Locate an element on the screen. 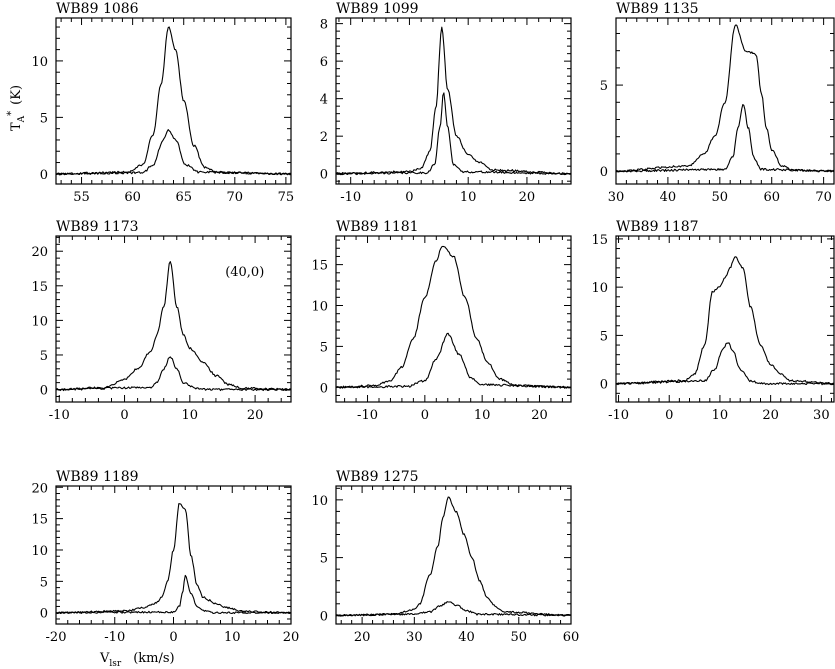  x-tick-label: 75 is located at coordinates (286, 197).